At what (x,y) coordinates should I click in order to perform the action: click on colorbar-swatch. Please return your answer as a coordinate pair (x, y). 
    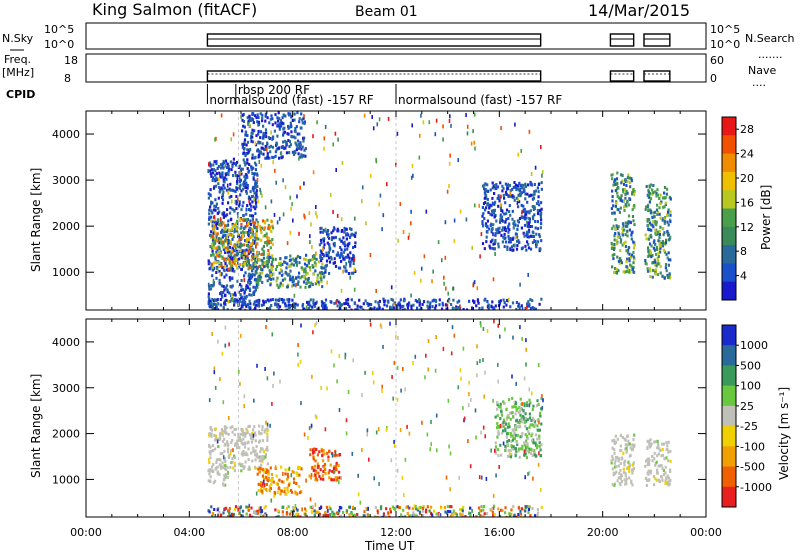
    Looking at the image, I should click on (729, 163).